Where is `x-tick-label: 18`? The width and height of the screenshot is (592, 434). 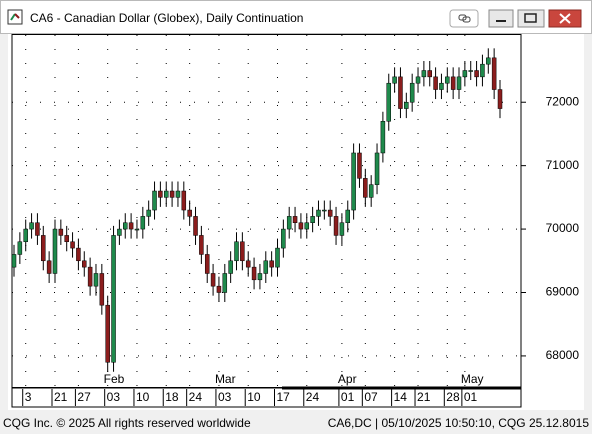 x-tick-label: 18 is located at coordinates (172, 397).